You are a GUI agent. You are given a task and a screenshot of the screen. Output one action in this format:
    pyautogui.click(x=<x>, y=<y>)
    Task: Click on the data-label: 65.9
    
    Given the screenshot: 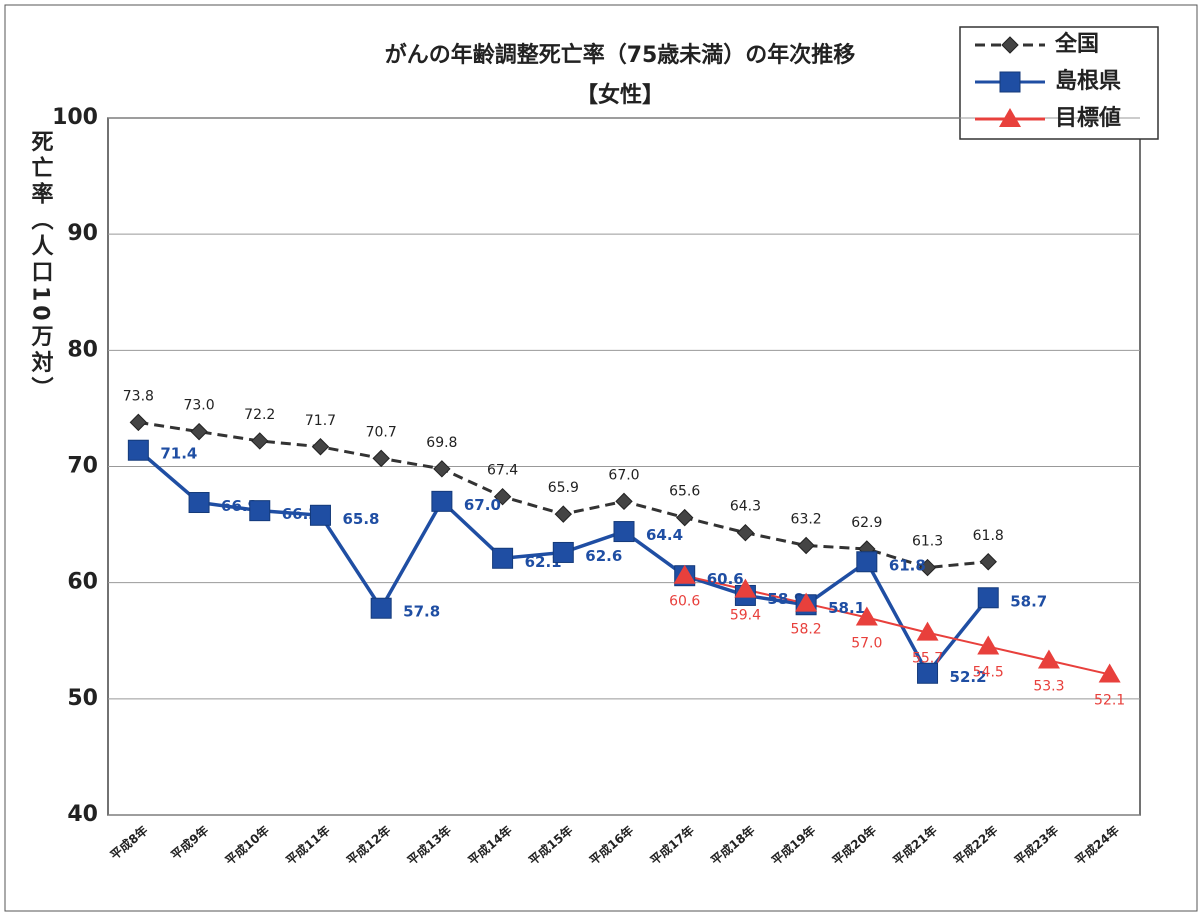 What is the action you would take?
    pyautogui.click(x=563, y=488)
    